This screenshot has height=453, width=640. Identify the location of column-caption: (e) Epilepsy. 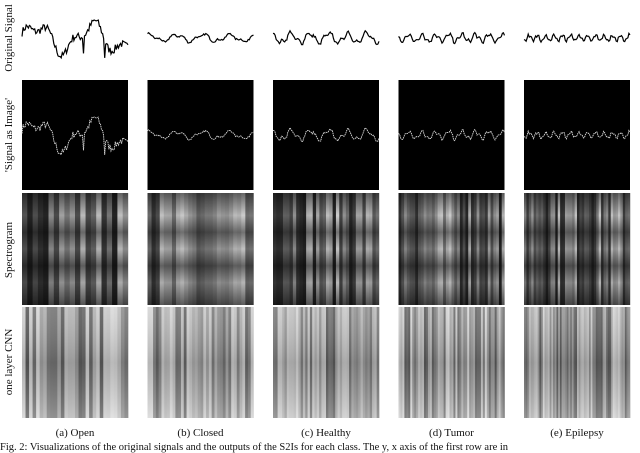
(577, 433).